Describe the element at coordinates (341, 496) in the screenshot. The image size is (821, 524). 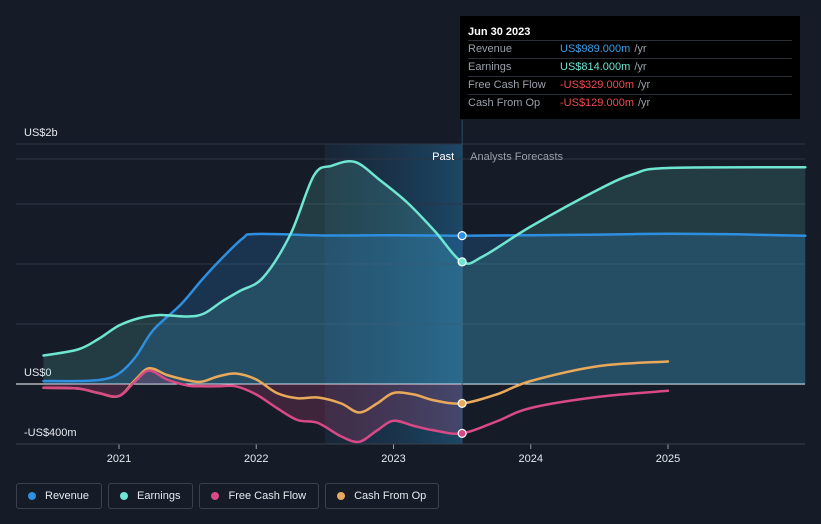
I see `cash-from-op-dot-icon` at that location.